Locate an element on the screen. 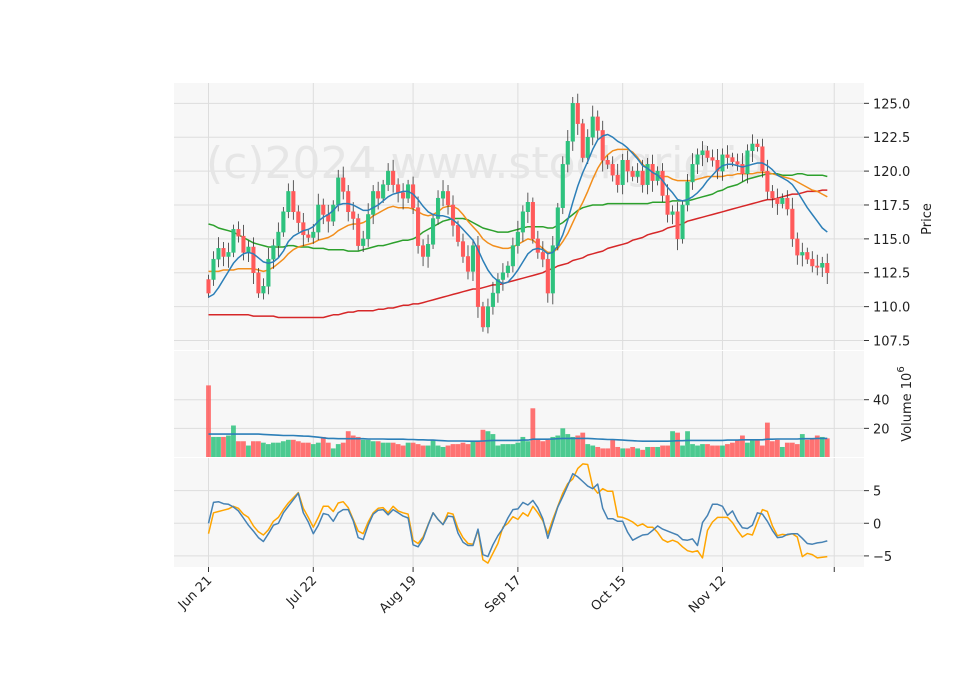 This screenshot has width=960, height=694. oscillator-lines is located at coordinates (517, 513).